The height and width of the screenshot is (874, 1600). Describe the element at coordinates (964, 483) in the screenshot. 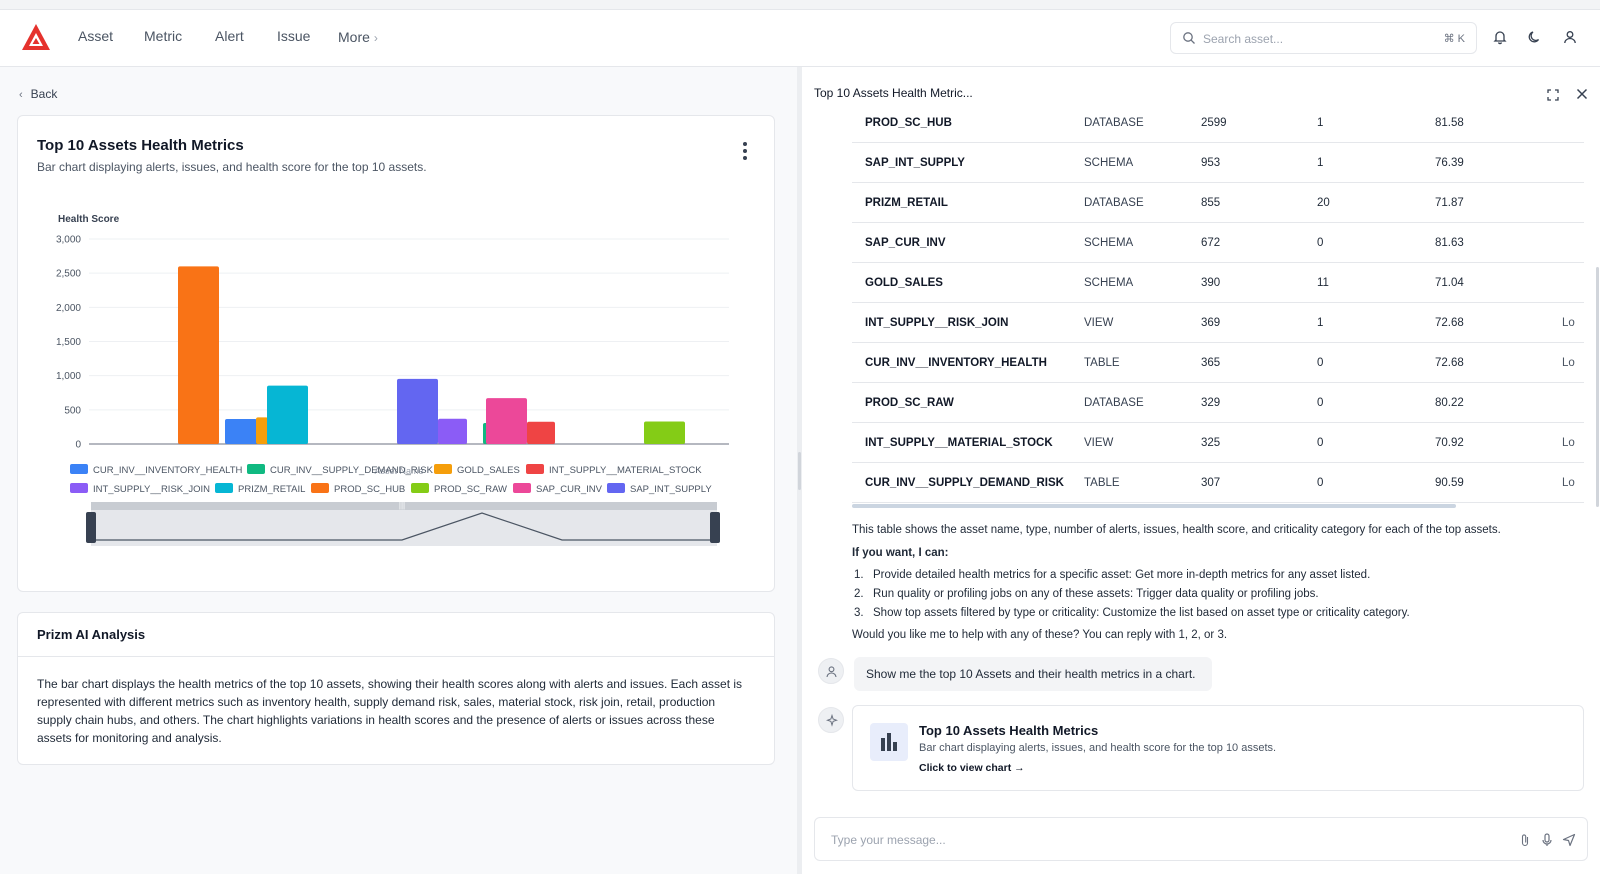

I see `asset-name-cell: CUR_INV__SUPPLY_DEMAND_RISK` at that location.